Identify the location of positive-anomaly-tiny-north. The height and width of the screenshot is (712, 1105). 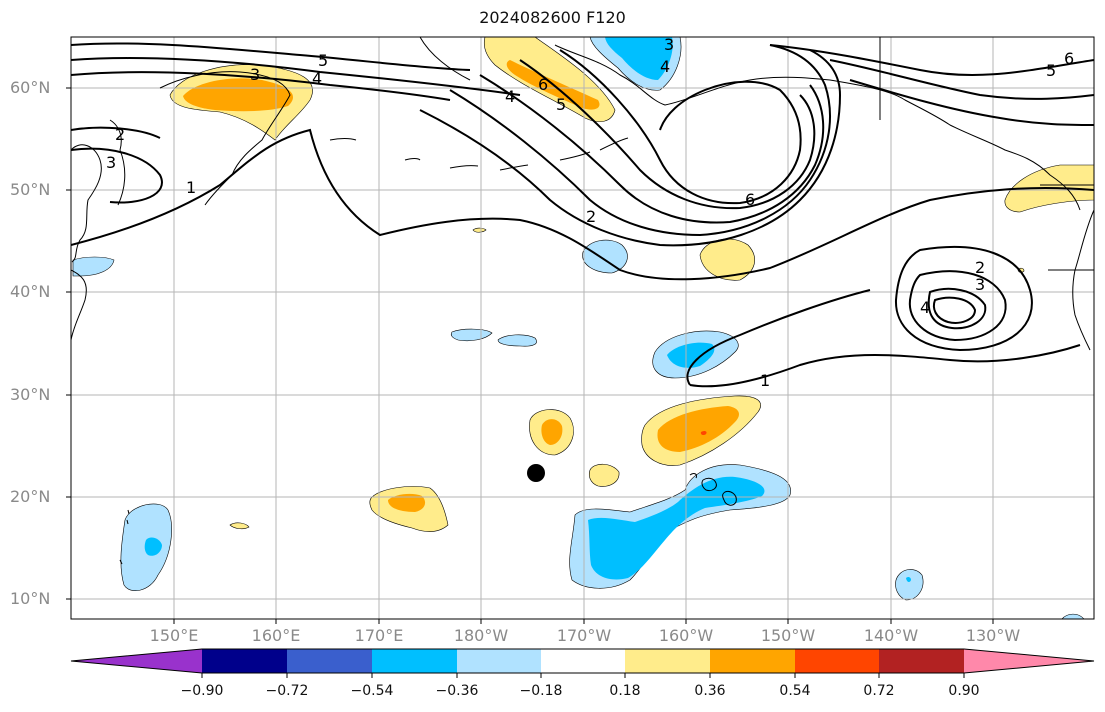
(479, 230).